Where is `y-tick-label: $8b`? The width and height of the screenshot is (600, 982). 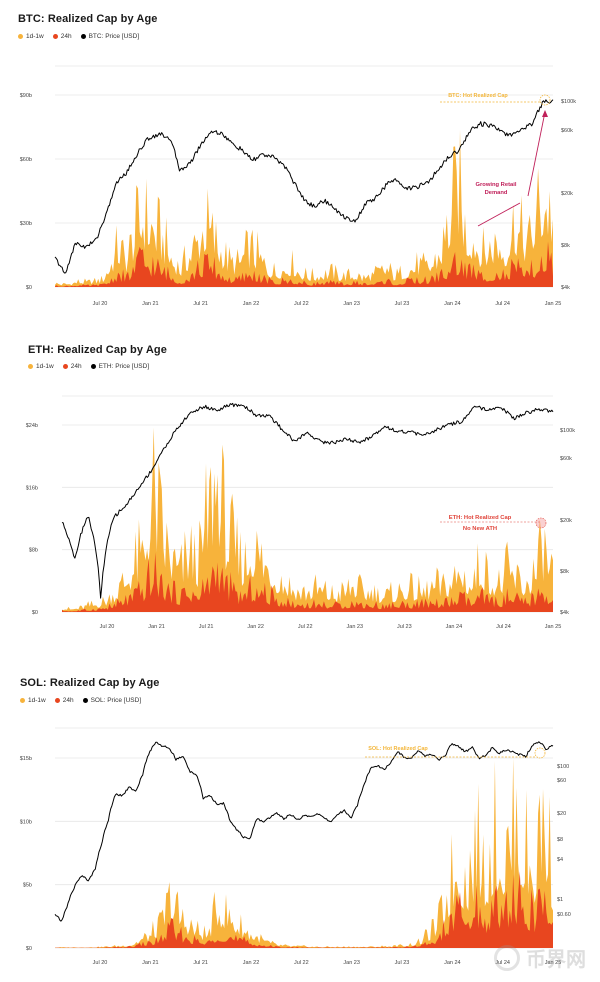 y-tick-label: $8b is located at coordinates (33, 551).